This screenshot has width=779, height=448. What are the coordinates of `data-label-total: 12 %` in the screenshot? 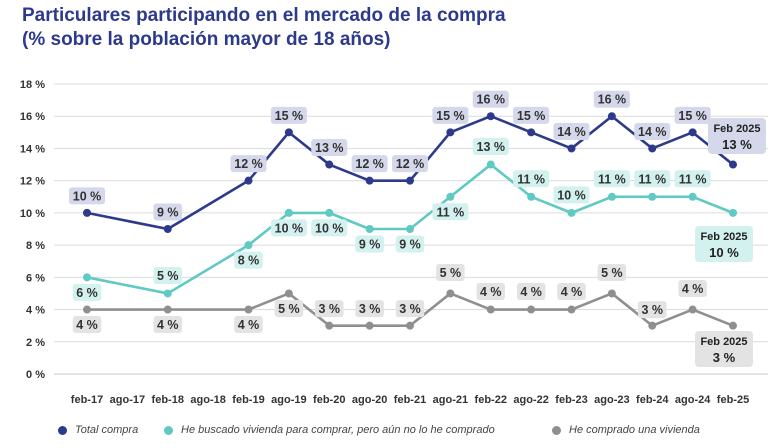 It's located at (248, 164).